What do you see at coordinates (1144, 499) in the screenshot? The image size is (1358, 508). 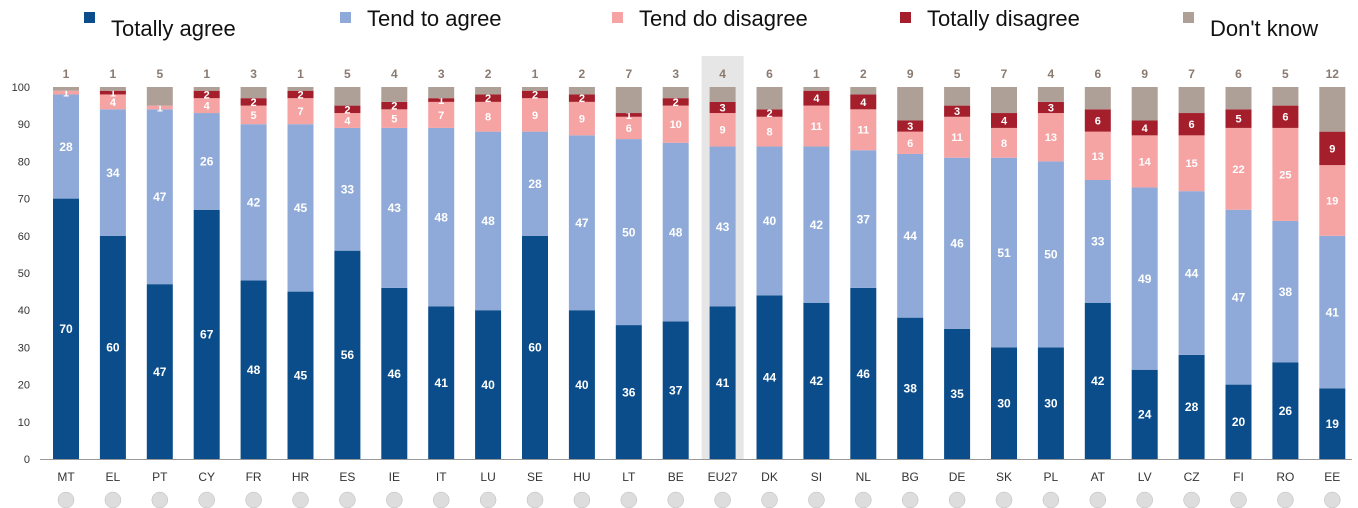 I see `flag-latvia-icon` at bounding box center [1144, 499].